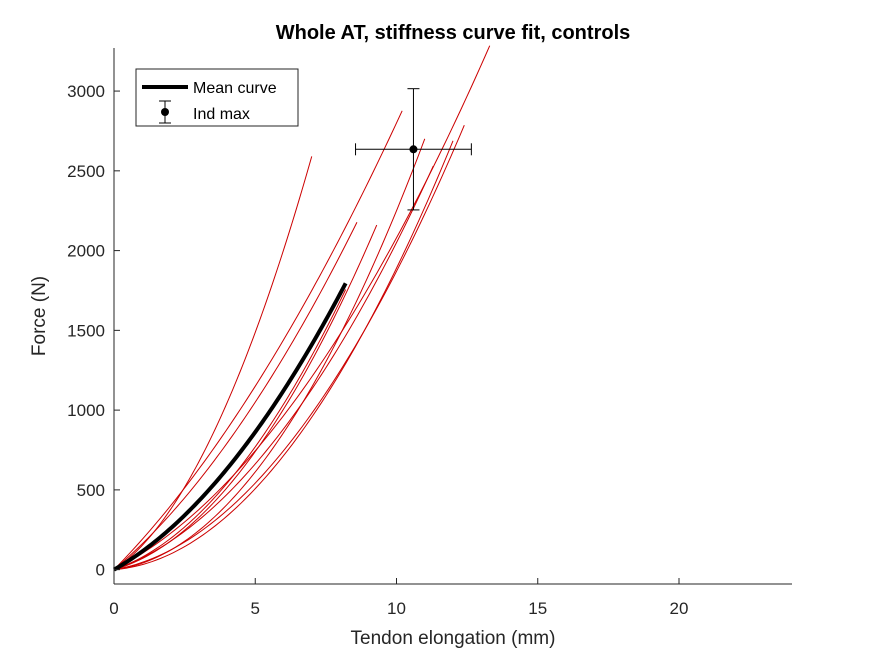 The width and height of the screenshot is (875, 661). Describe the element at coordinates (86, 171) in the screenshot. I see `y-tick-label: 2500` at that location.